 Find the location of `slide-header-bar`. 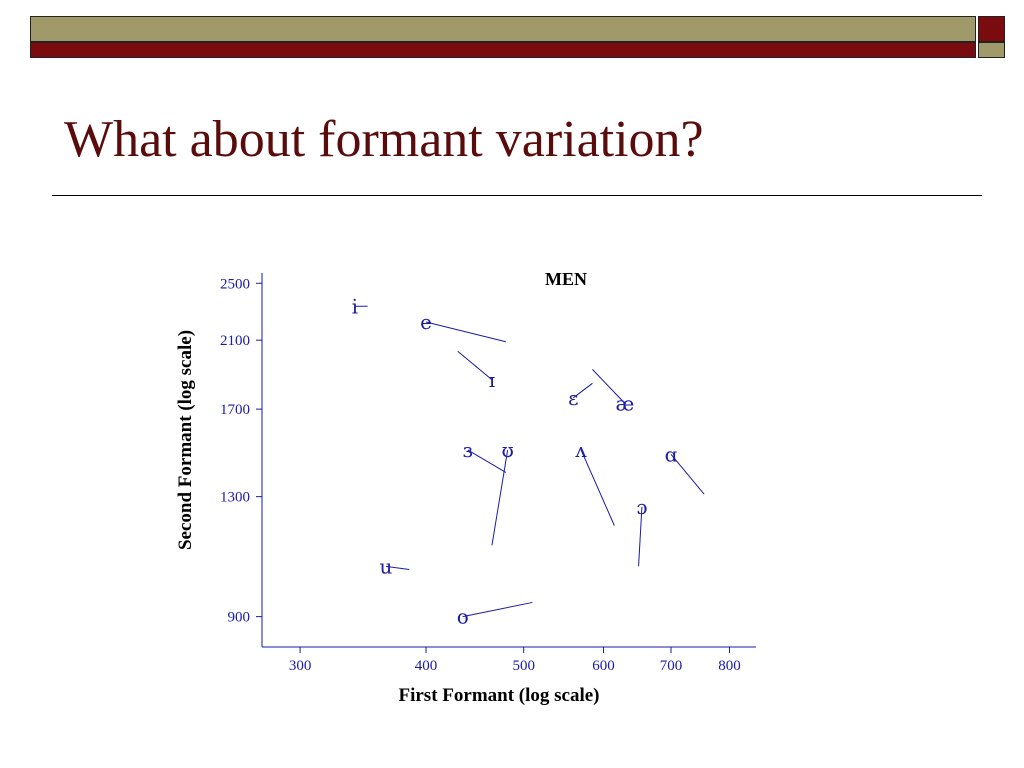

slide-header-bar is located at coordinates (517, 37).